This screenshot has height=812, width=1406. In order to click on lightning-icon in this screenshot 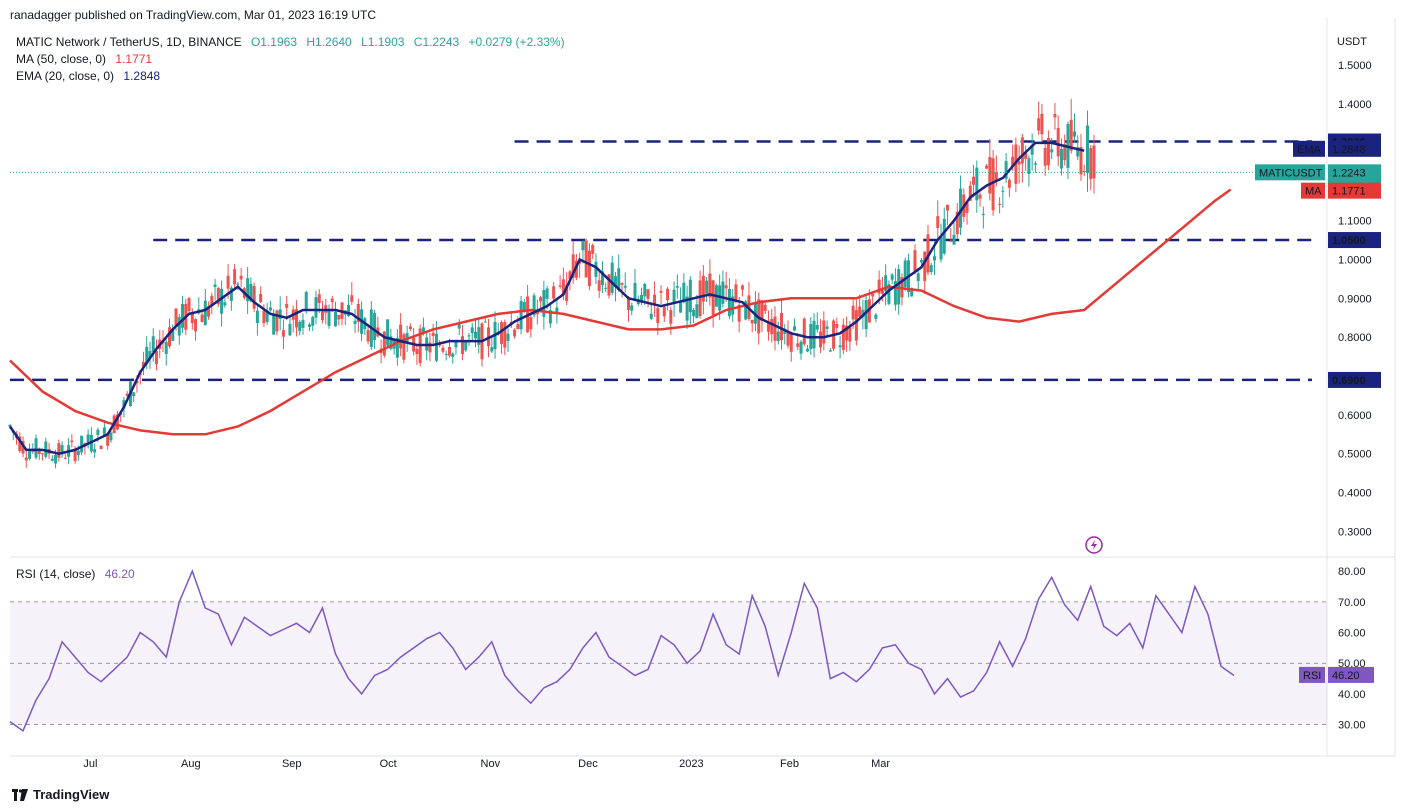, I will do `click(1094, 545)`.